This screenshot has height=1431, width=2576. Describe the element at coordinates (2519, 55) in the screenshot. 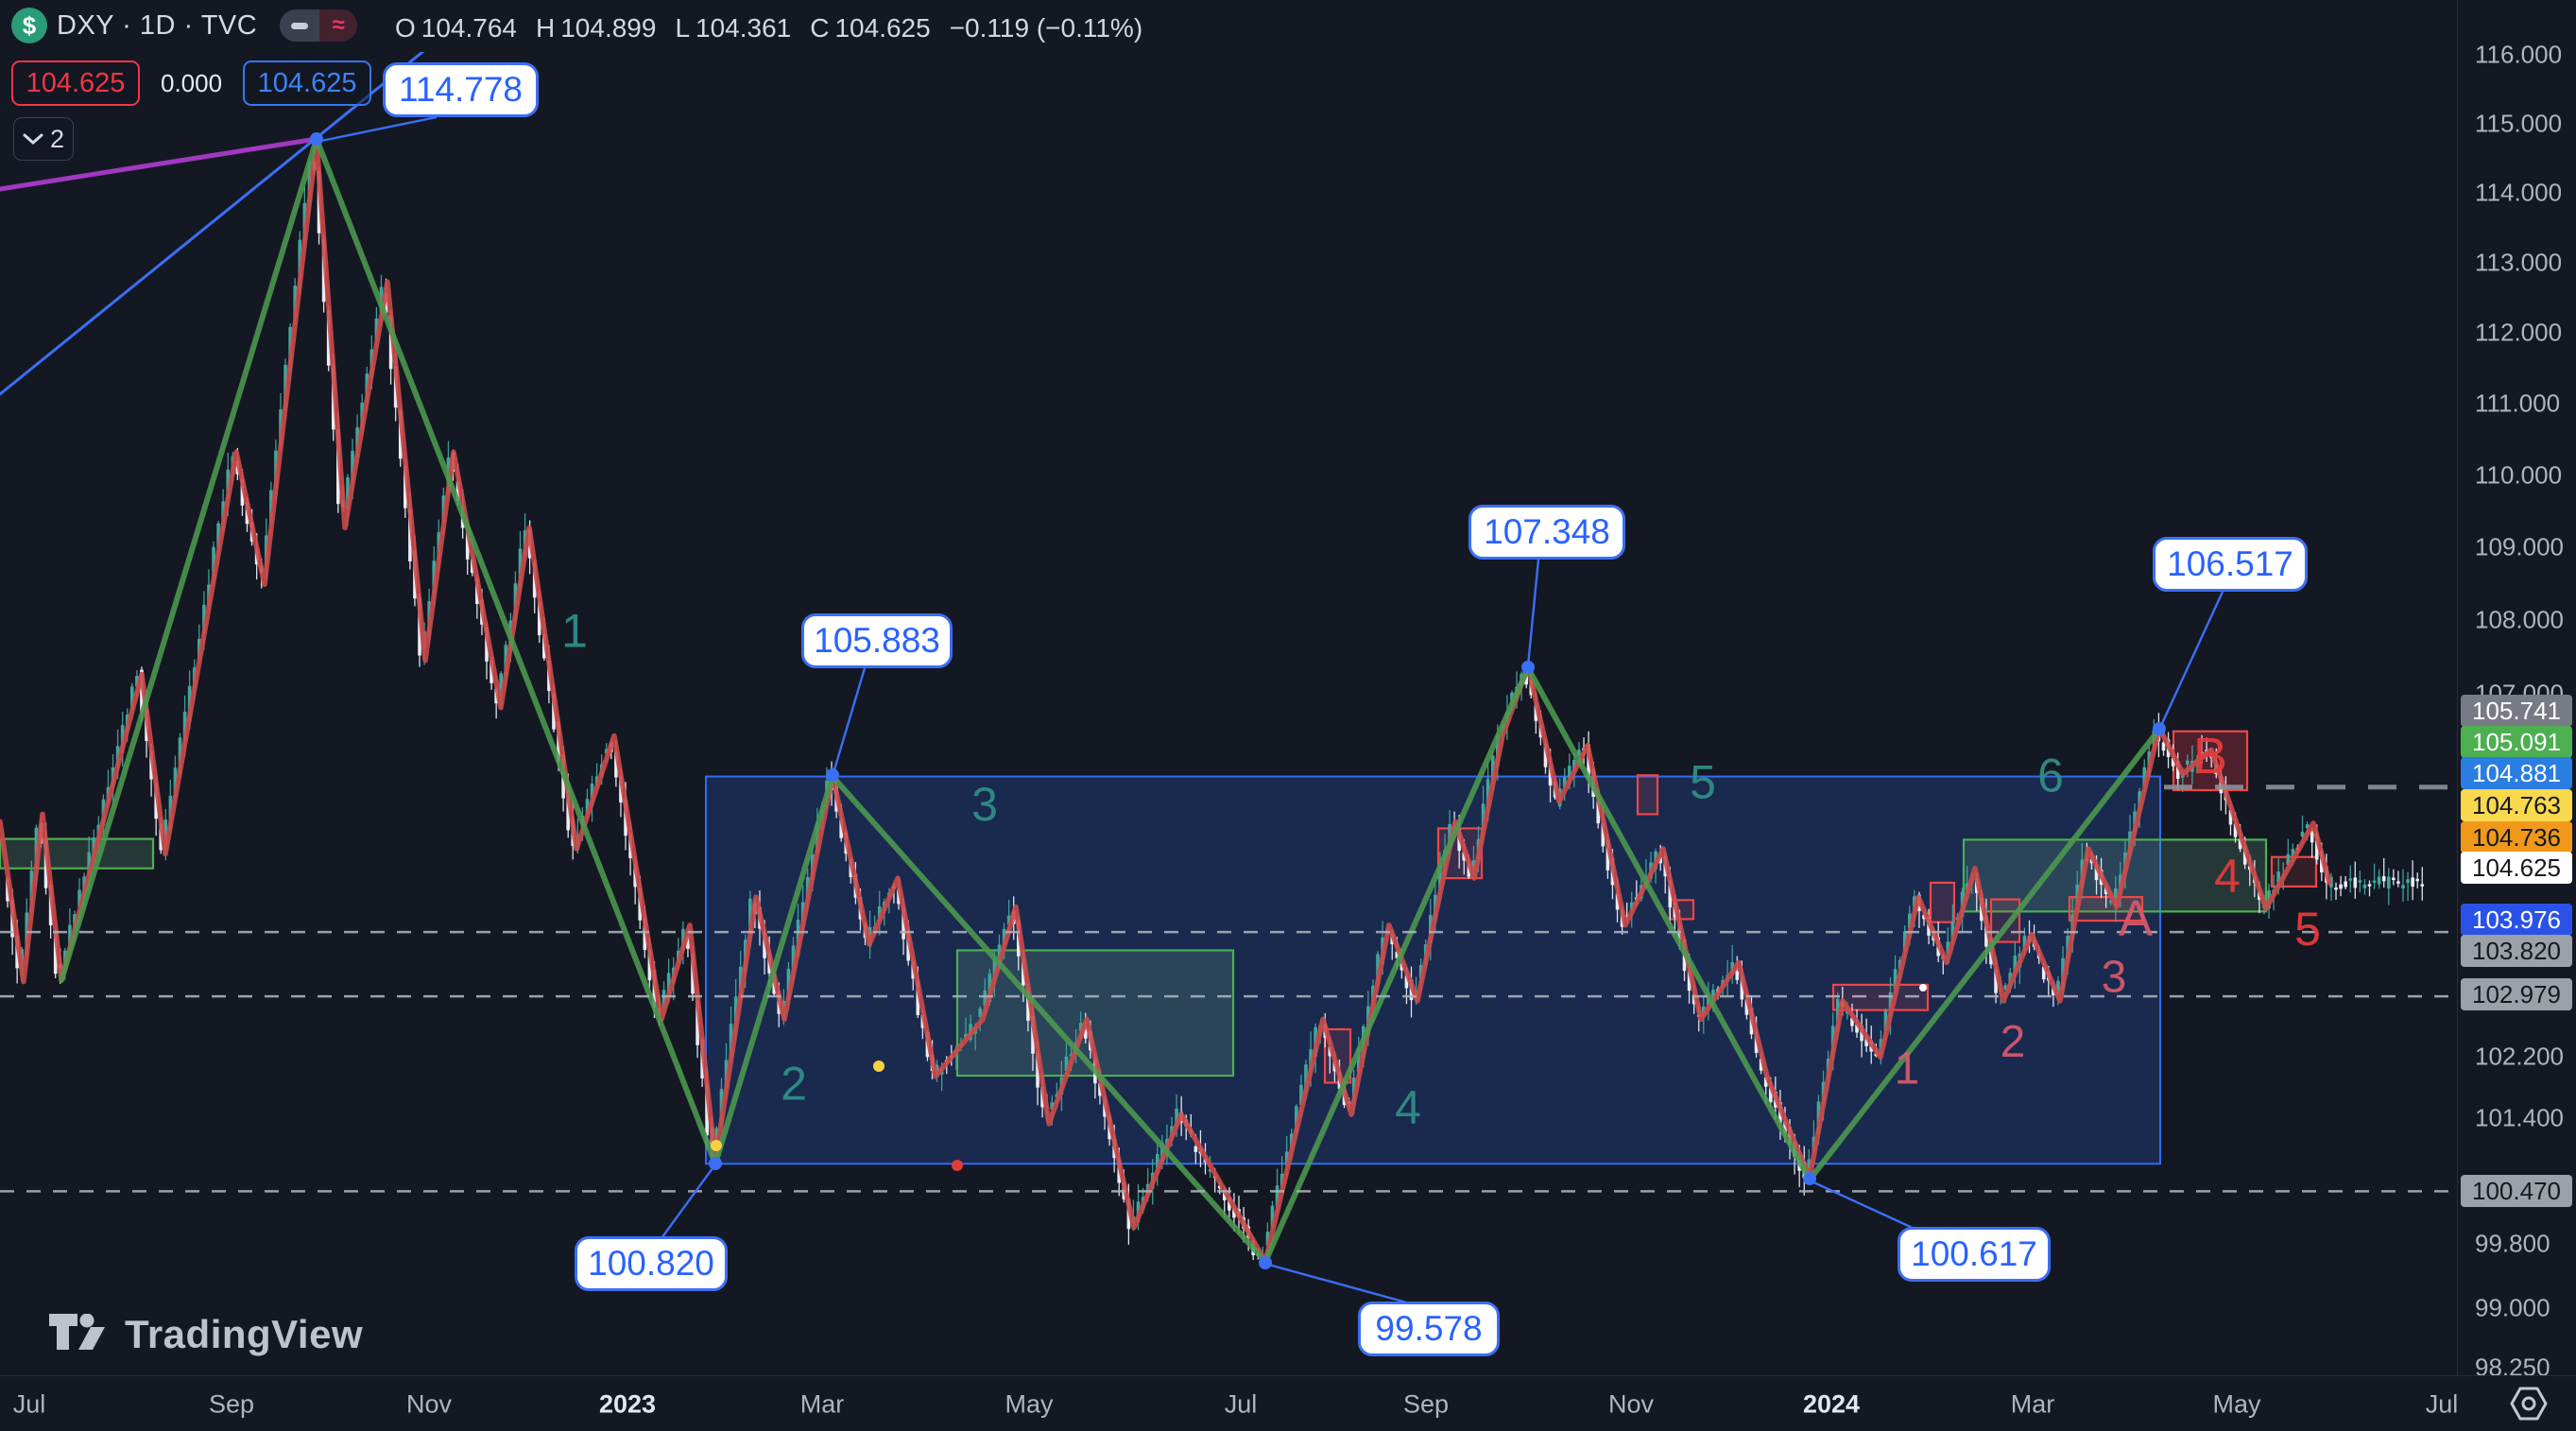

I see `price-axis-tick: 116.000` at that location.